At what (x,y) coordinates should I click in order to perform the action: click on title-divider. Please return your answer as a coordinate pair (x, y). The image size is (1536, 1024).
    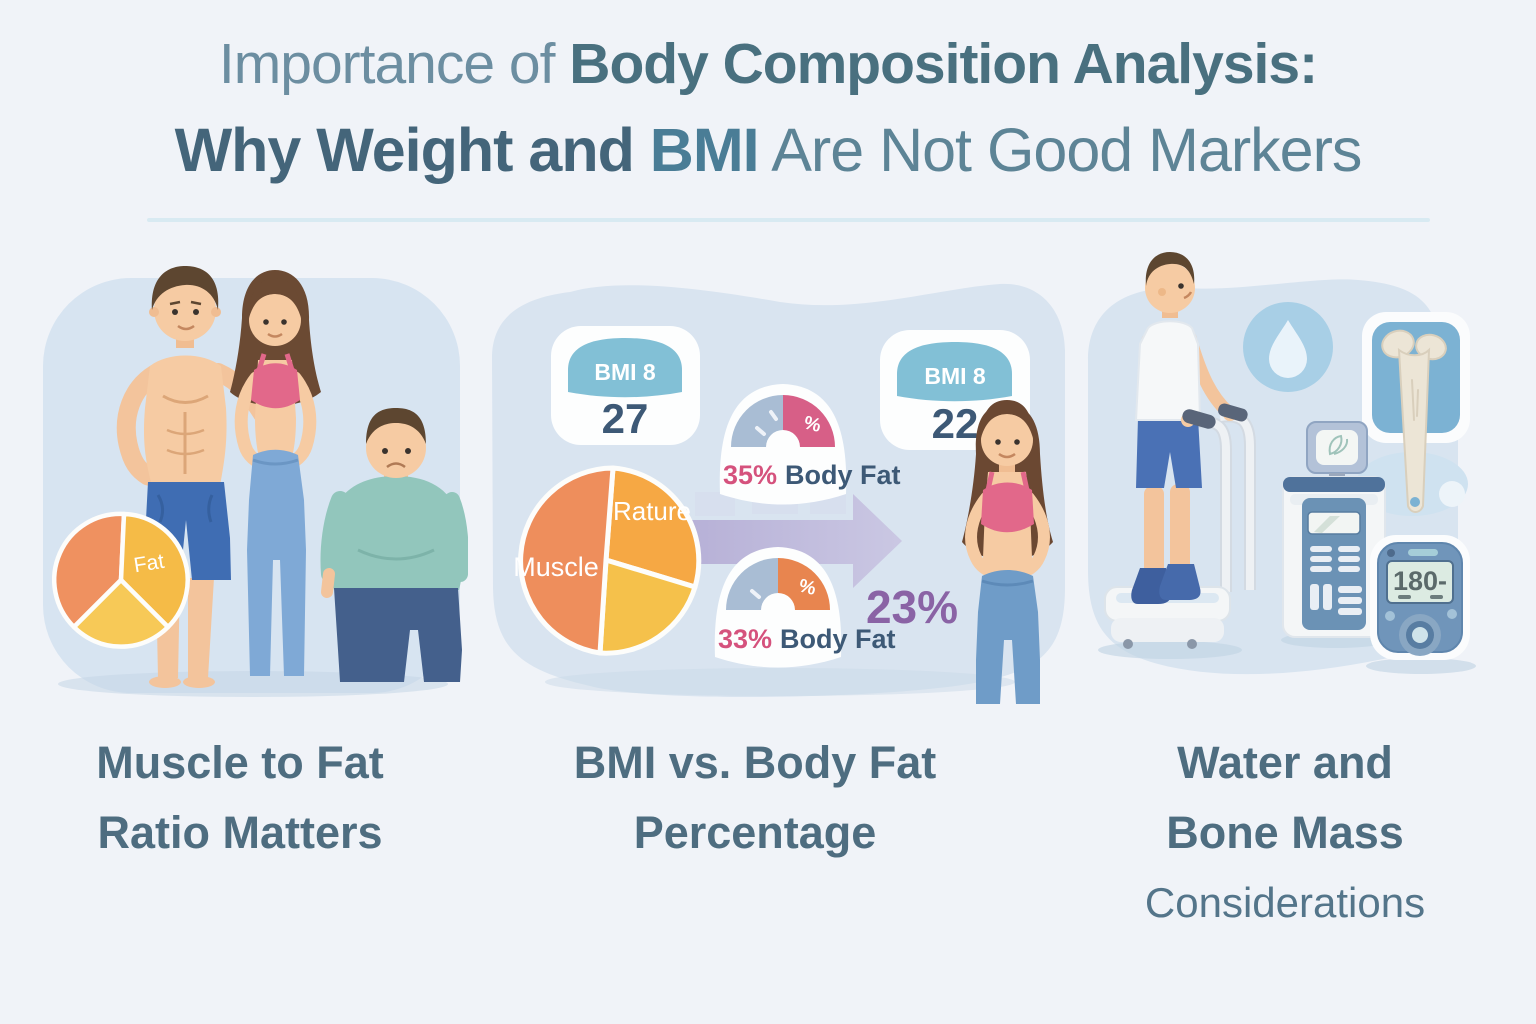
    Looking at the image, I should click on (788, 220).